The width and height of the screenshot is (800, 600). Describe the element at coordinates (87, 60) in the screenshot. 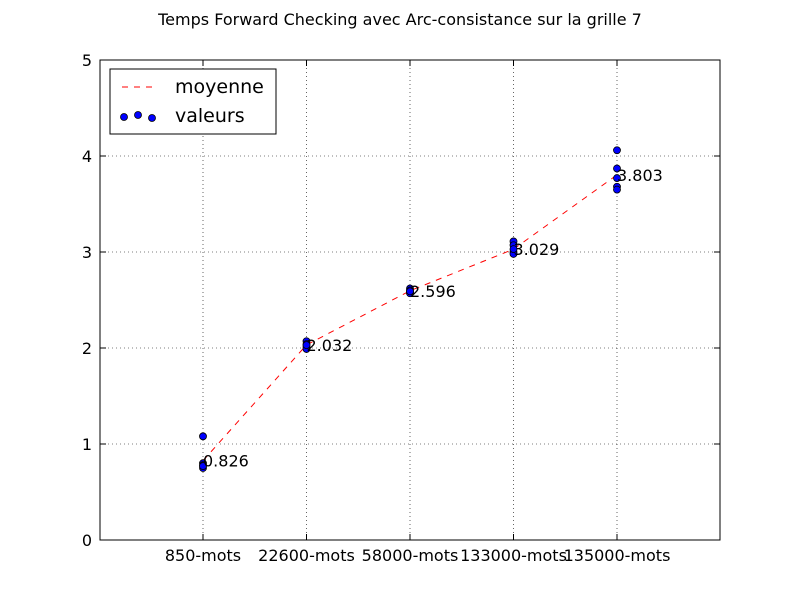

I see `y-tick-label: 5` at that location.